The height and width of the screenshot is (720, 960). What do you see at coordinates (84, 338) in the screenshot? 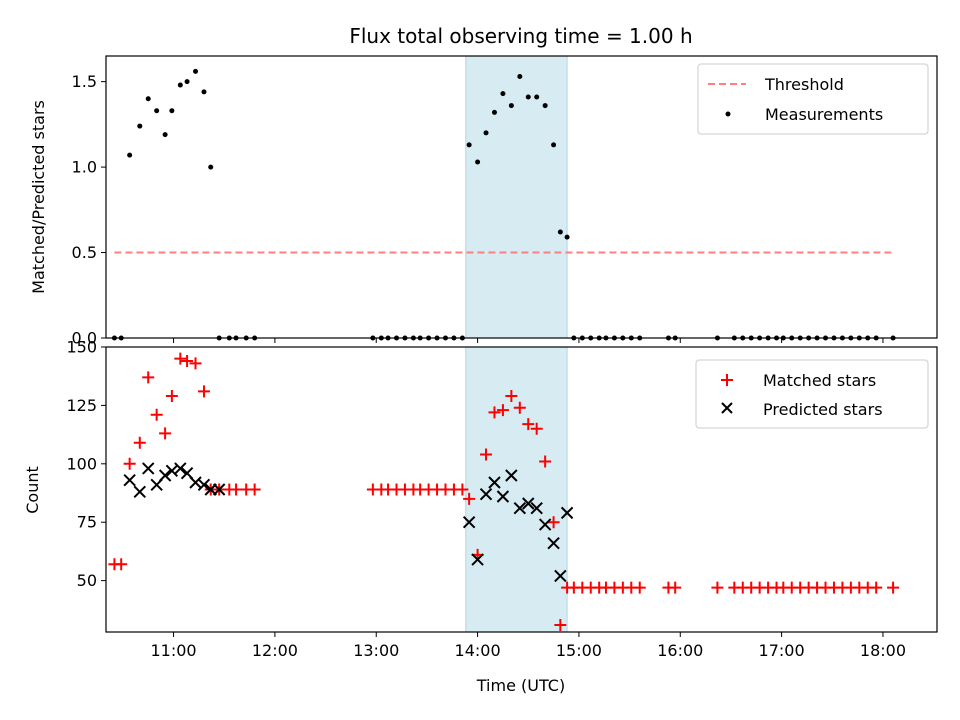
I see `y-tick-label: 0.0` at bounding box center [84, 338].